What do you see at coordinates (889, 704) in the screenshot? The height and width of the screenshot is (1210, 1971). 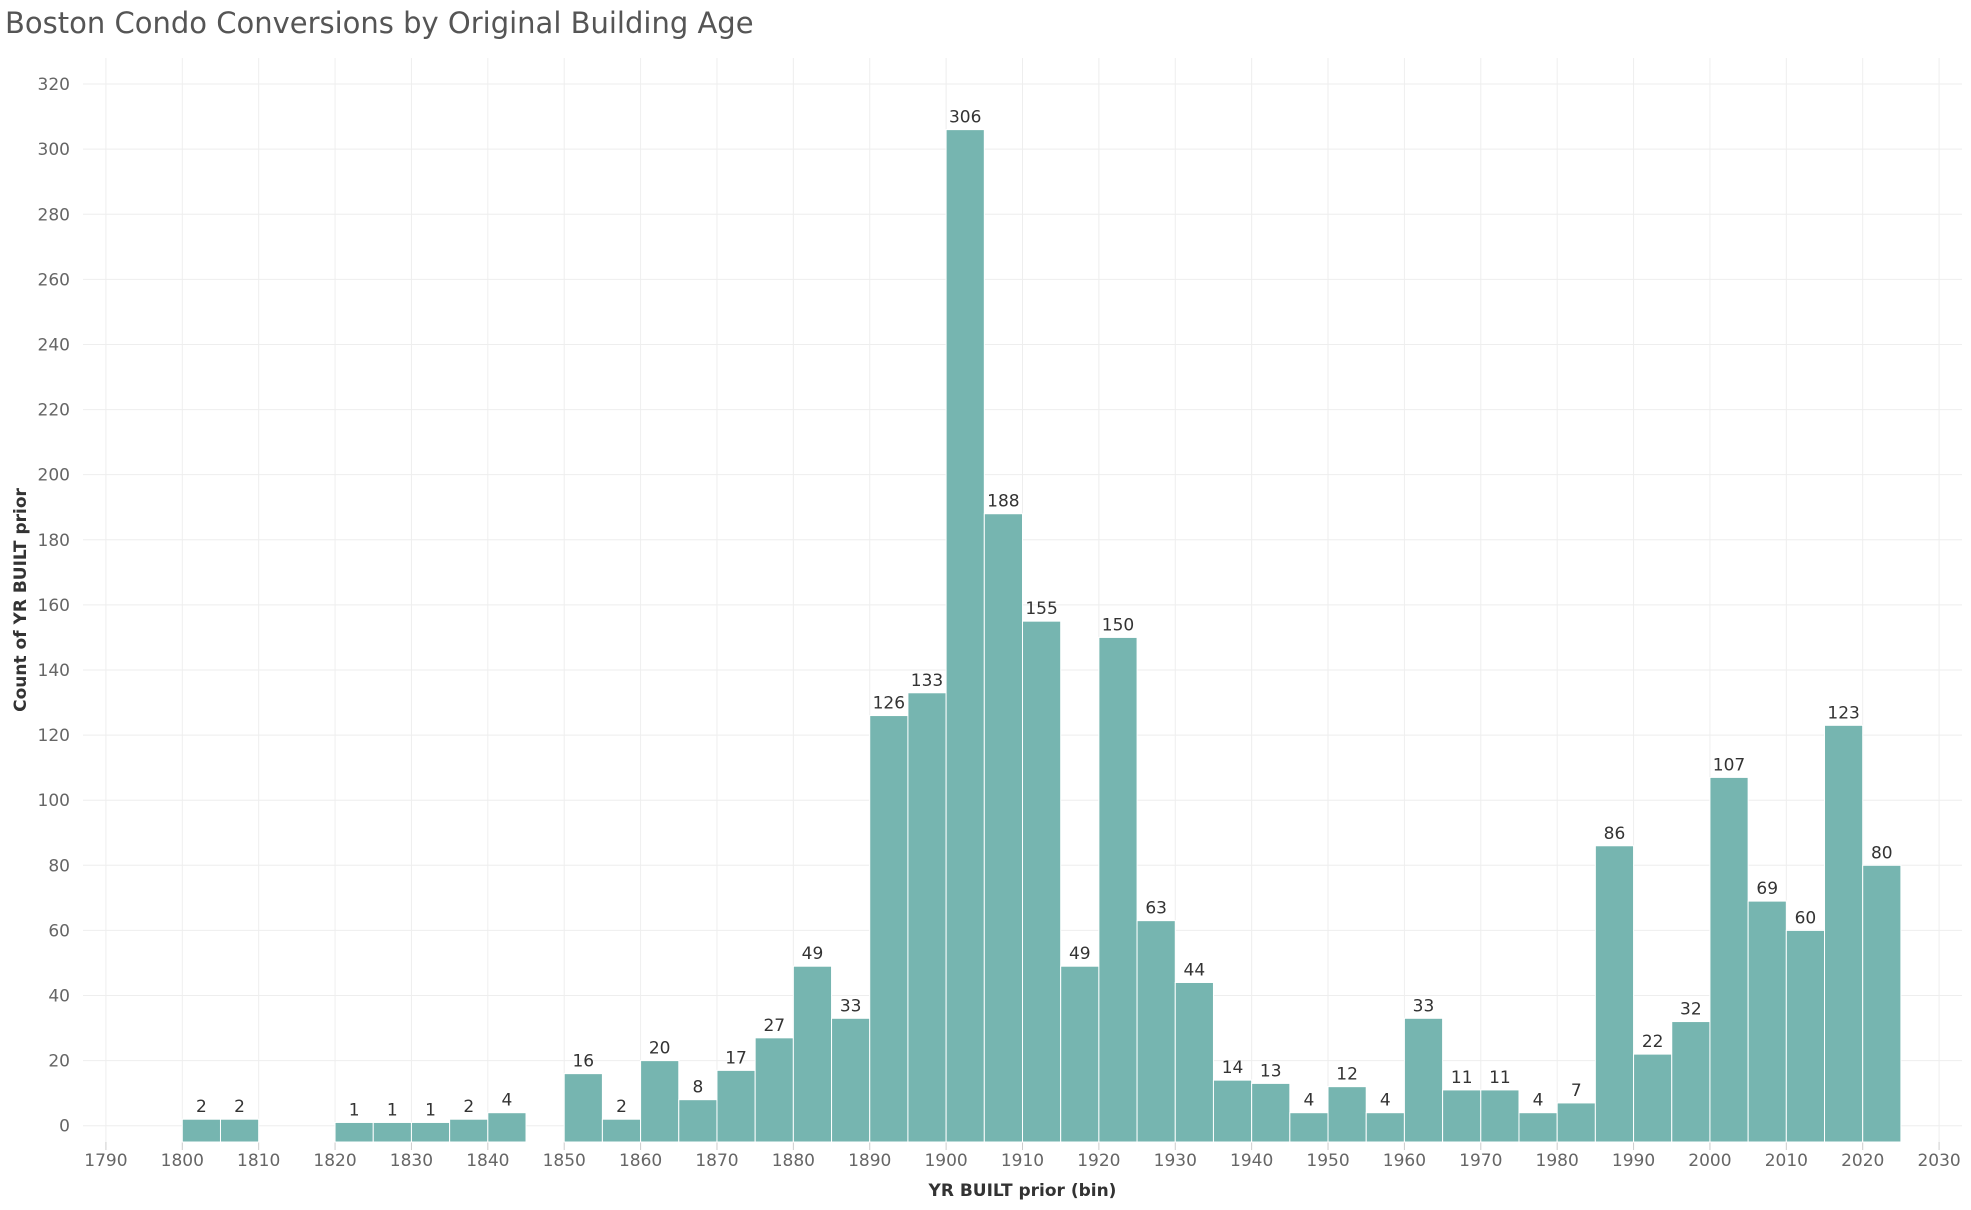 I see `bar-value-label: 126` at bounding box center [889, 704].